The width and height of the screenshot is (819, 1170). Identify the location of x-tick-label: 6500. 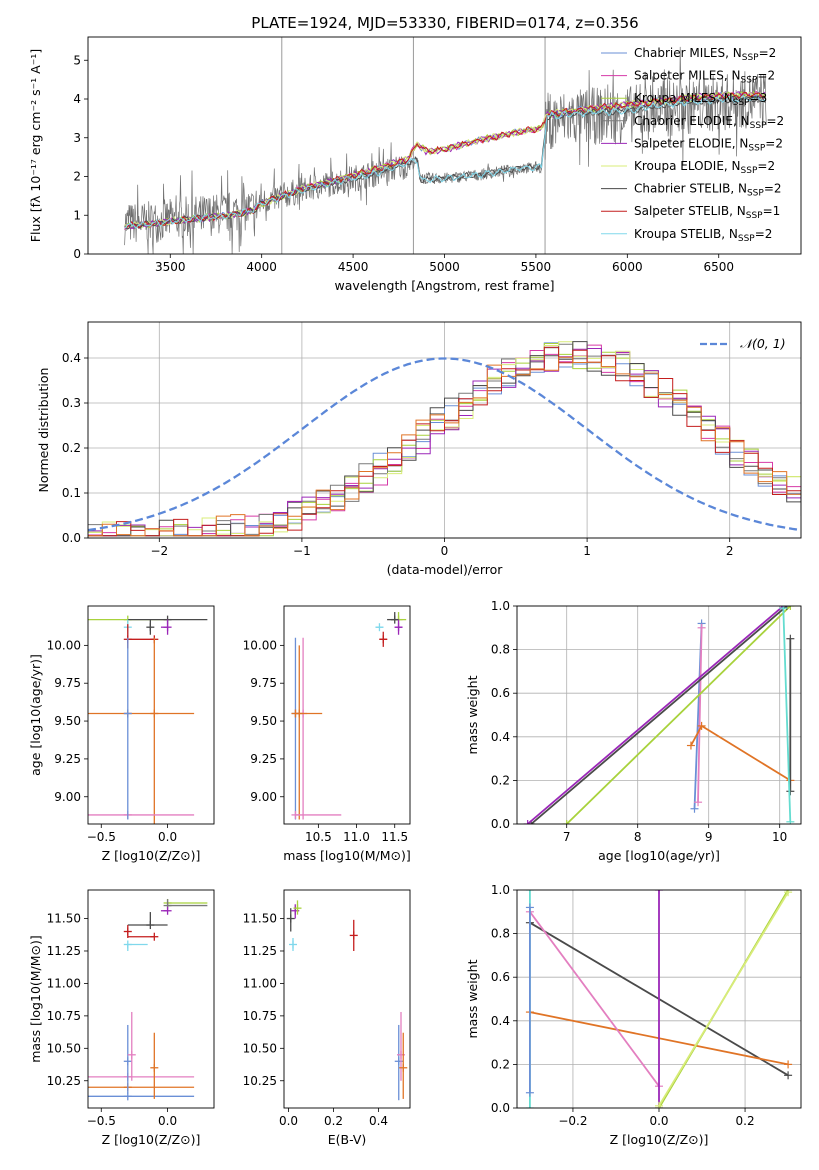
(718, 267).